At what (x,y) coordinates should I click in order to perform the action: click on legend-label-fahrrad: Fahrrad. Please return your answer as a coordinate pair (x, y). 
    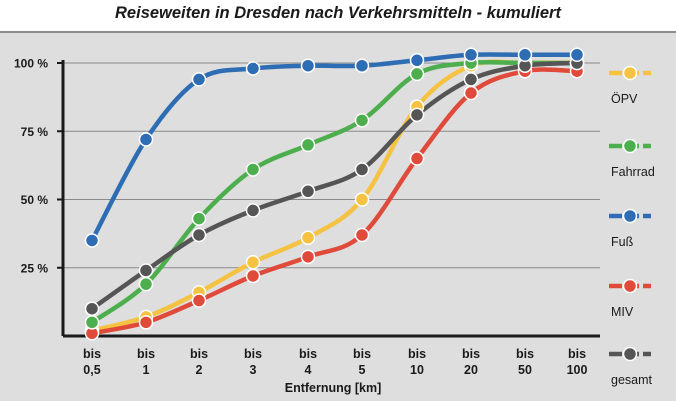
    Looking at the image, I should click on (633, 172).